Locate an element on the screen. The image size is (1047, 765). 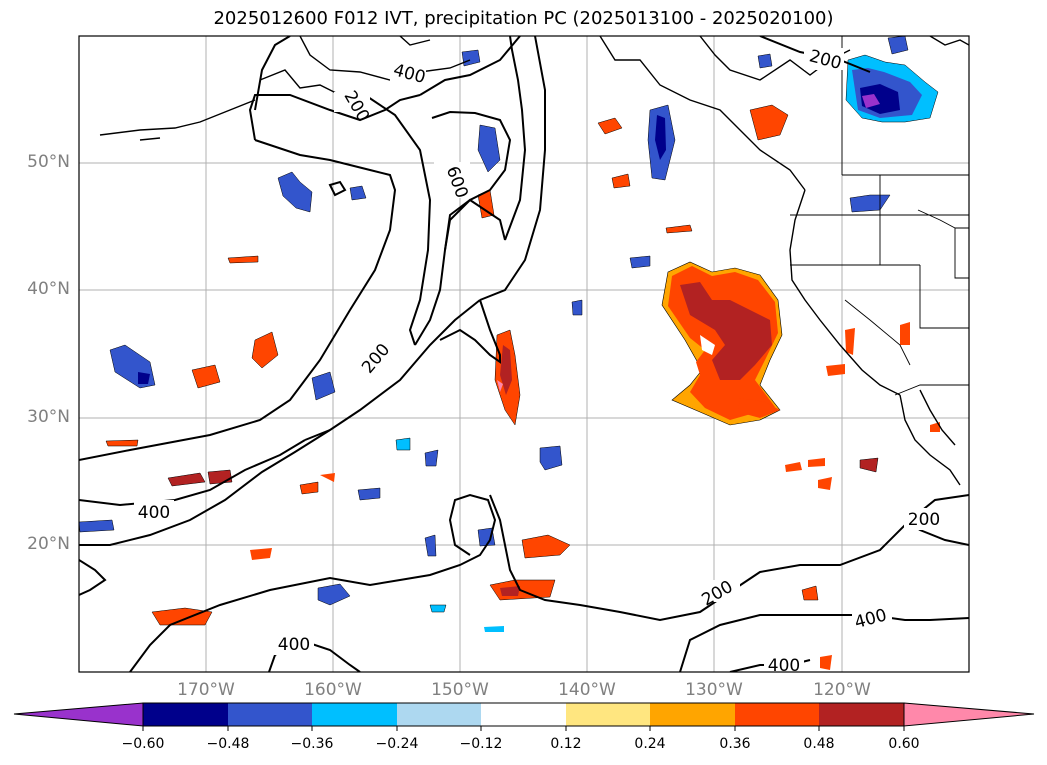
colorbar is located at coordinates (524, 716).